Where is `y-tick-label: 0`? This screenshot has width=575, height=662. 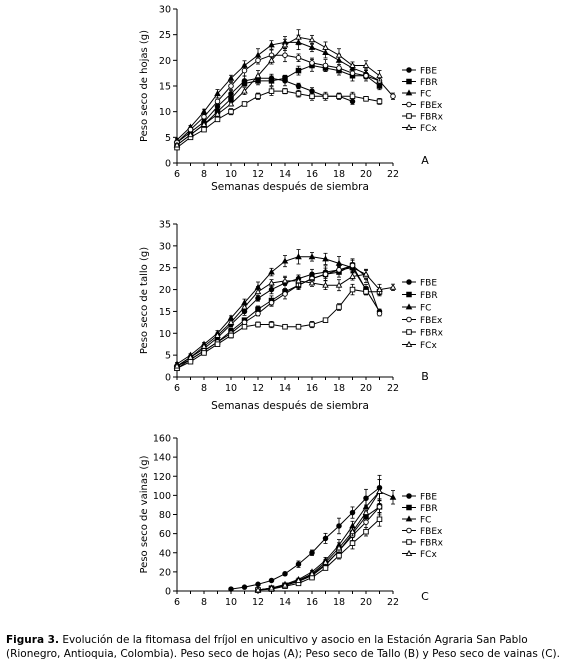
y-tick-label: 0 is located at coordinates (168, 164).